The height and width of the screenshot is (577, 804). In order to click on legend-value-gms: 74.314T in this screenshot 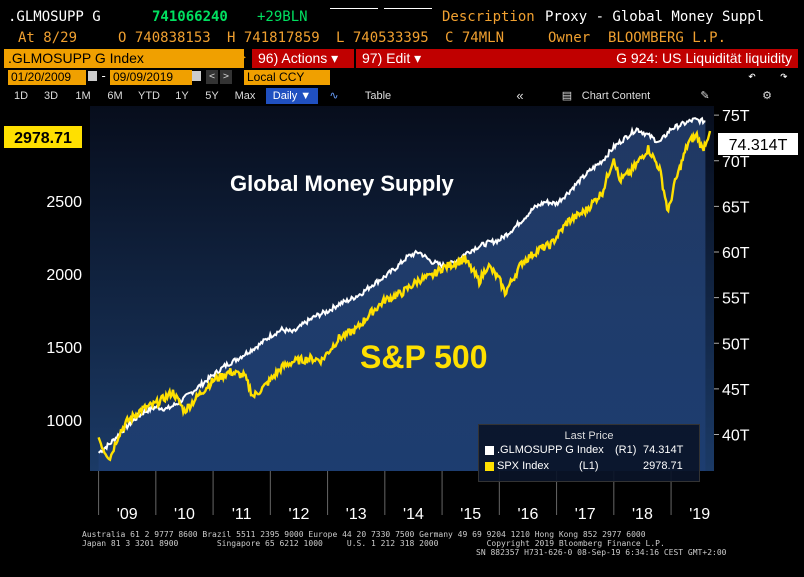, I will do `click(663, 450)`.